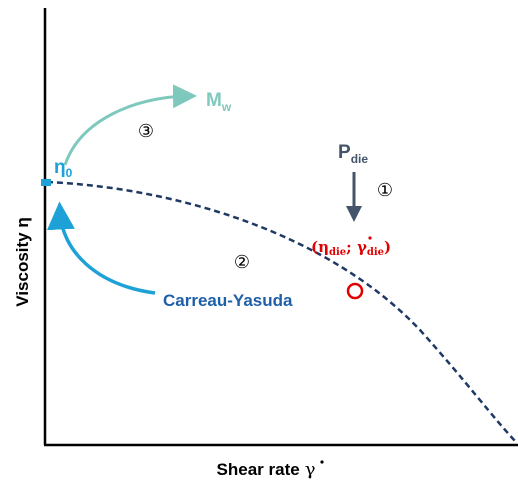 This screenshot has height=484, width=518. I want to click on mw-arrow, so click(130, 125).